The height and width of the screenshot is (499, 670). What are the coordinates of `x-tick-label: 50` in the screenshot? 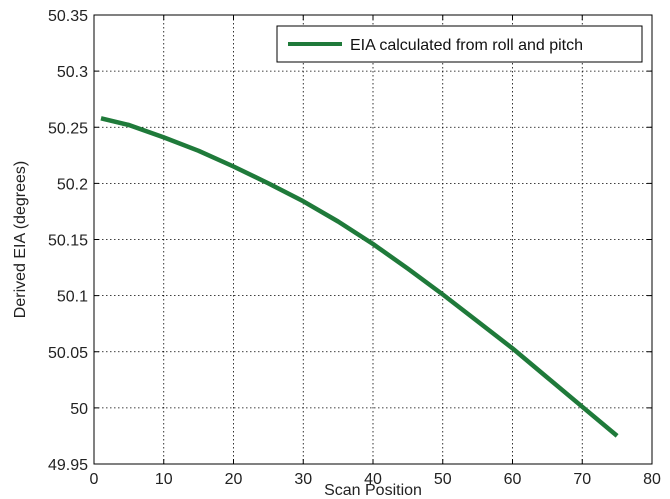 It's located at (443, 479).